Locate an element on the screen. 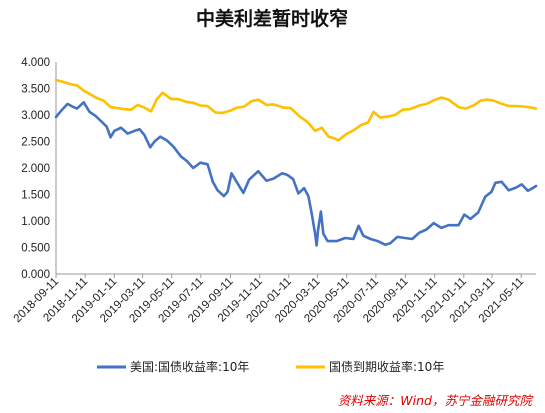 Image resolution: width=545 pixels, height=413 pixels. y-tick-label: 1.000 is located at coordinates (35, 222).